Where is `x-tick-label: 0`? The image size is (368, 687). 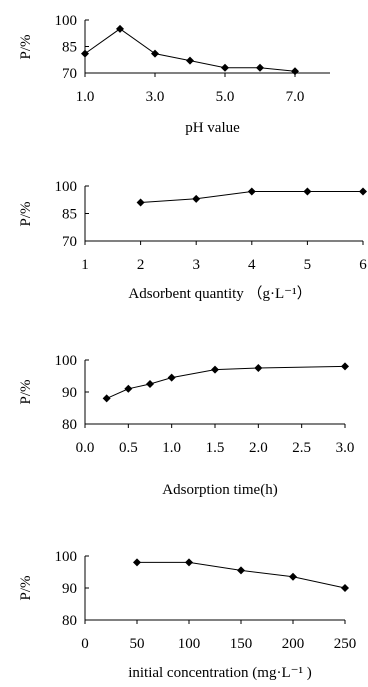 x-tick-label: 0 is located at coordinates (85, 644).